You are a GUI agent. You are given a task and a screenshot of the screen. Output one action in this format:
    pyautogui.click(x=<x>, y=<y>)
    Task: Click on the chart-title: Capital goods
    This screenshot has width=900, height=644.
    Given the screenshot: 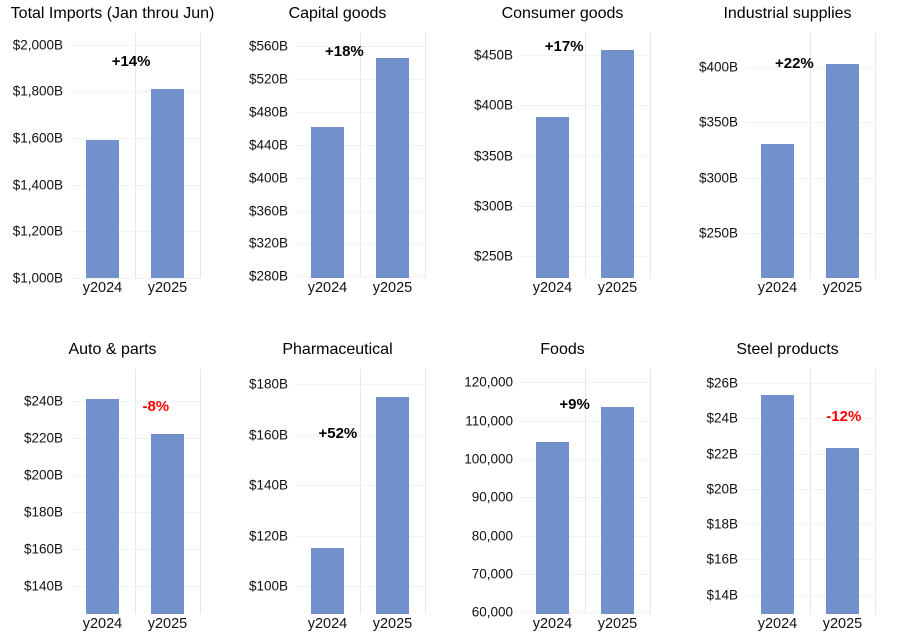 What is the action you would take?
    pyautogui.click(x=337, y=13)
    